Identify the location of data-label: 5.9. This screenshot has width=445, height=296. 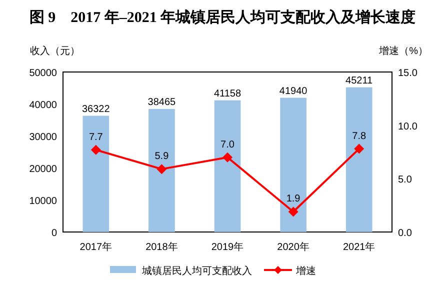
(162, 156).